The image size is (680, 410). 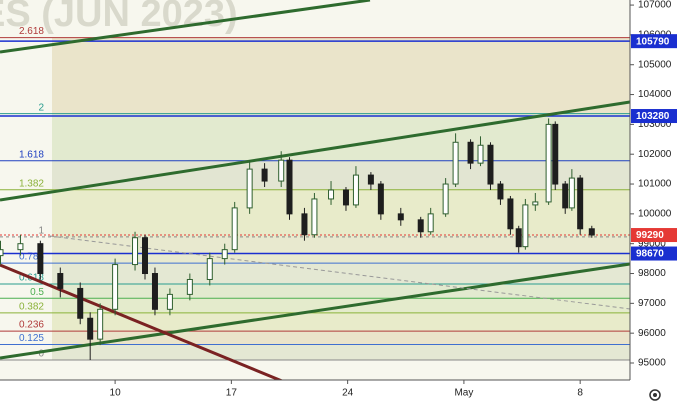 What do you see at coordinates (116, 393) in the screenshot?
I see `x-tick-label: 10` at bounding box center [116, 393].